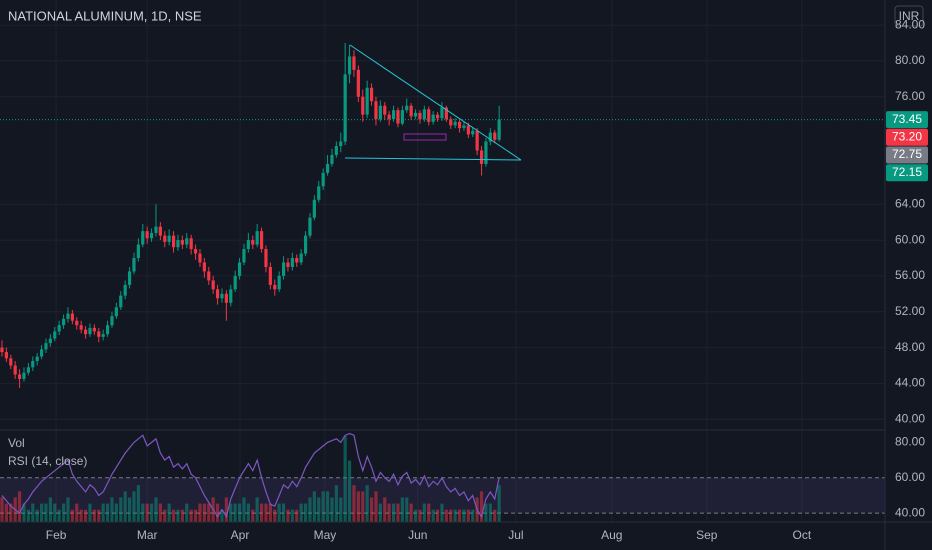 The height and width of the screenshot is (550, 932). Describe the element at coordinates (910, 203) in the screenshot. I see `y-tick-label: 64.00` at that location.